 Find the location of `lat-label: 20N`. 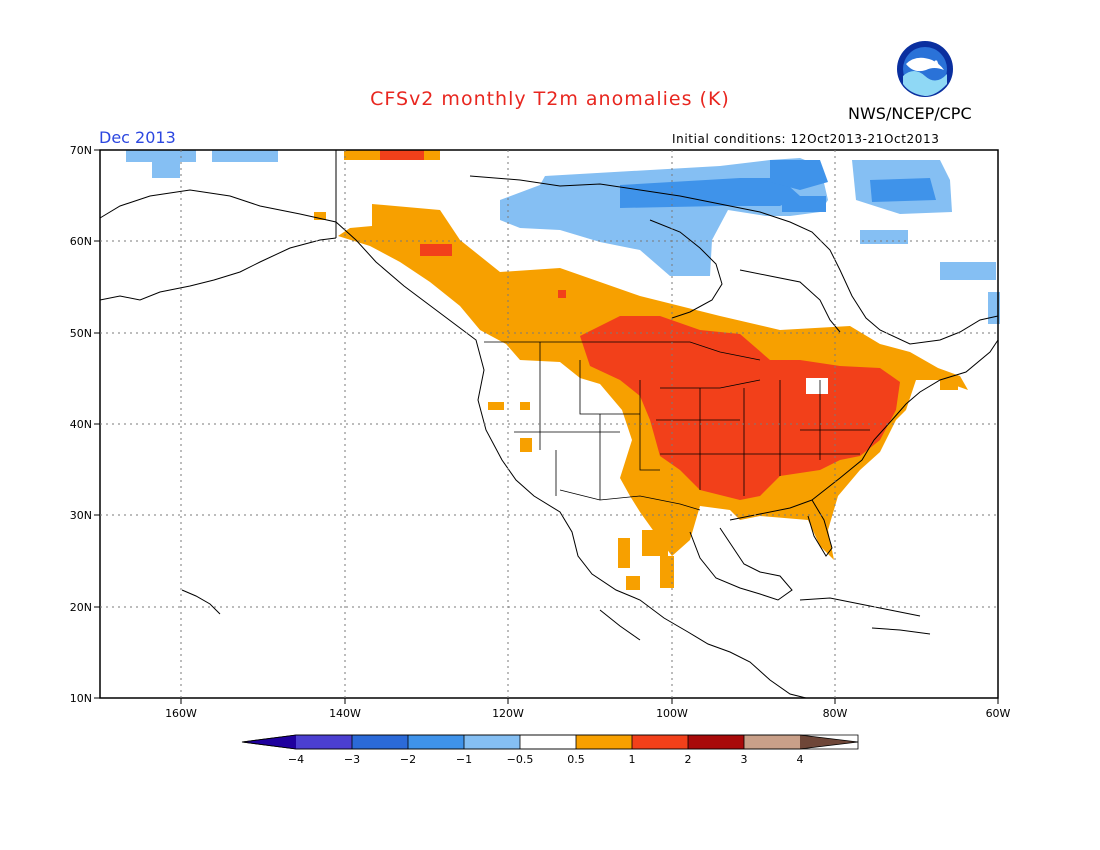

lat-label: 20N is located at coordinates (81, 607).